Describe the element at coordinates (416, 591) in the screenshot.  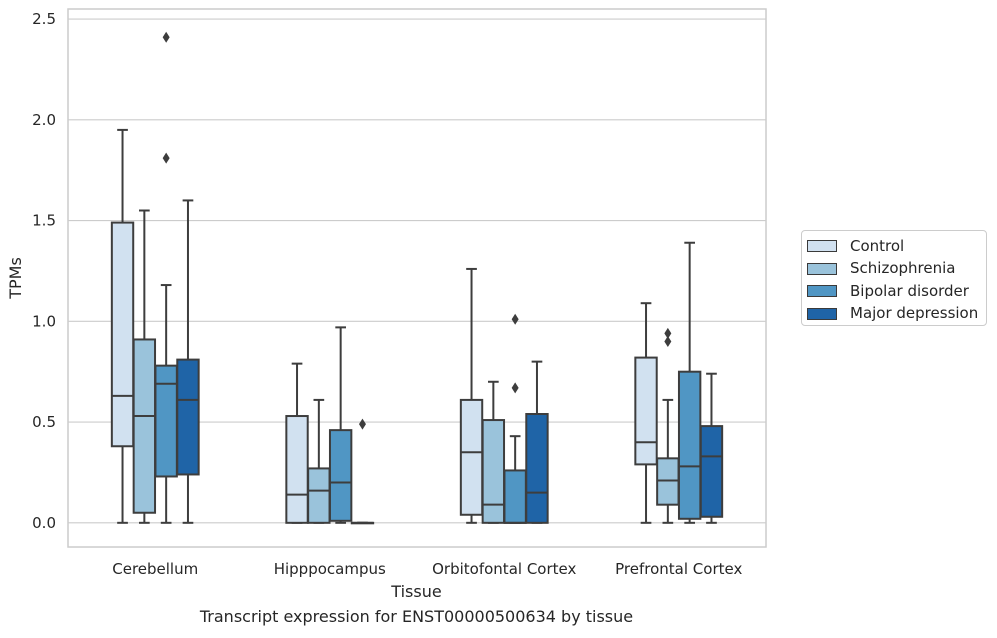
I see `x-axis-label: Tissue` at that location.